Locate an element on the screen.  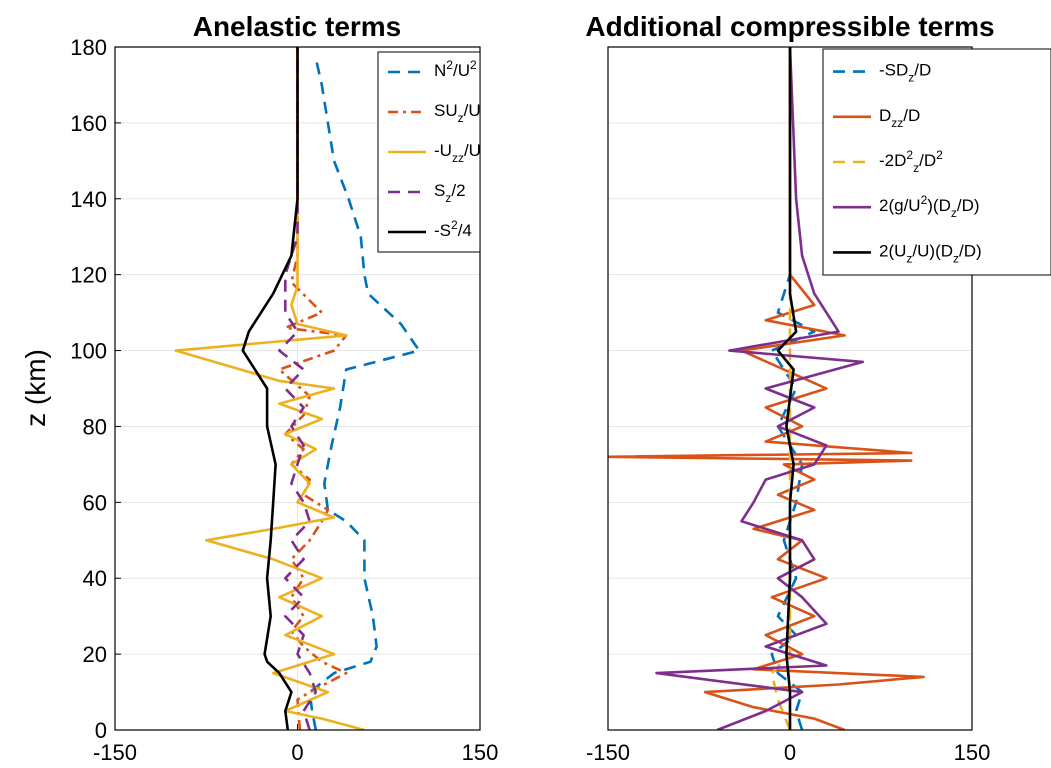
legend-label: -S2/4 is located at coordinates (453, 229).